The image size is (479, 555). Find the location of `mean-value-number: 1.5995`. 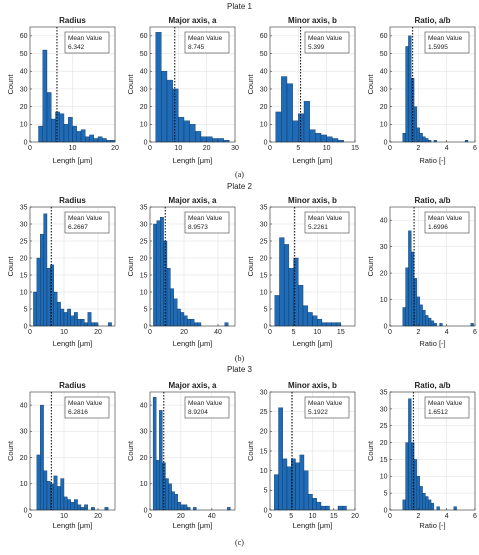

mean-value-number: 1.5995 is located at coordinates (438, 47).